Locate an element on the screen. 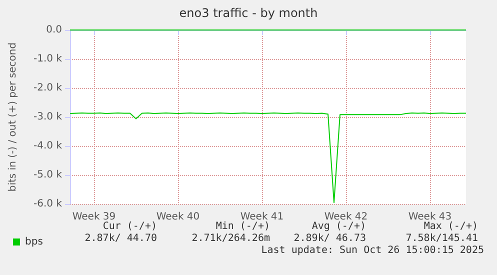 This screenshot has height=275, width=497. text: Max (-/+) is located at coordinates (451, 226).